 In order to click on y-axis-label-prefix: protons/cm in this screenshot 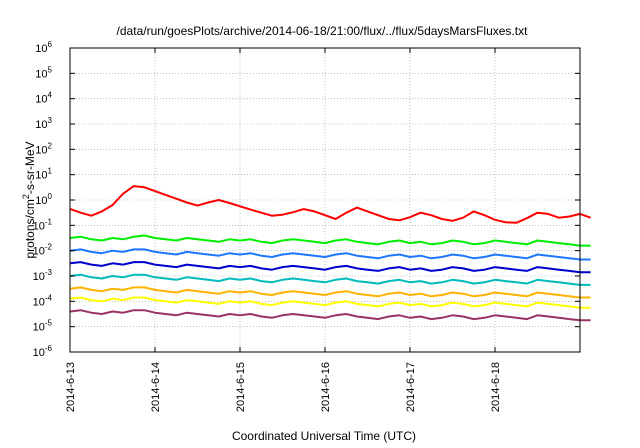, I will do `click(30, 228)`.